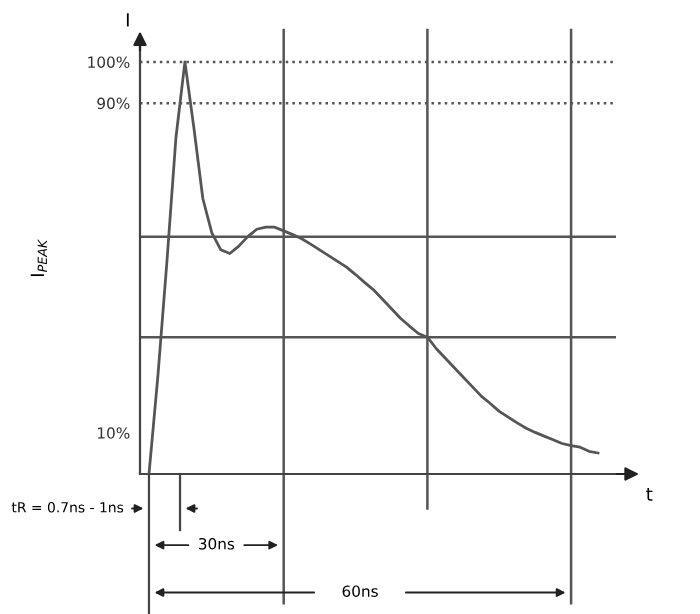  What do you see at coordinates (127, 20) in the screenshot?
I see `text: I` at bounding box center [127, 20].